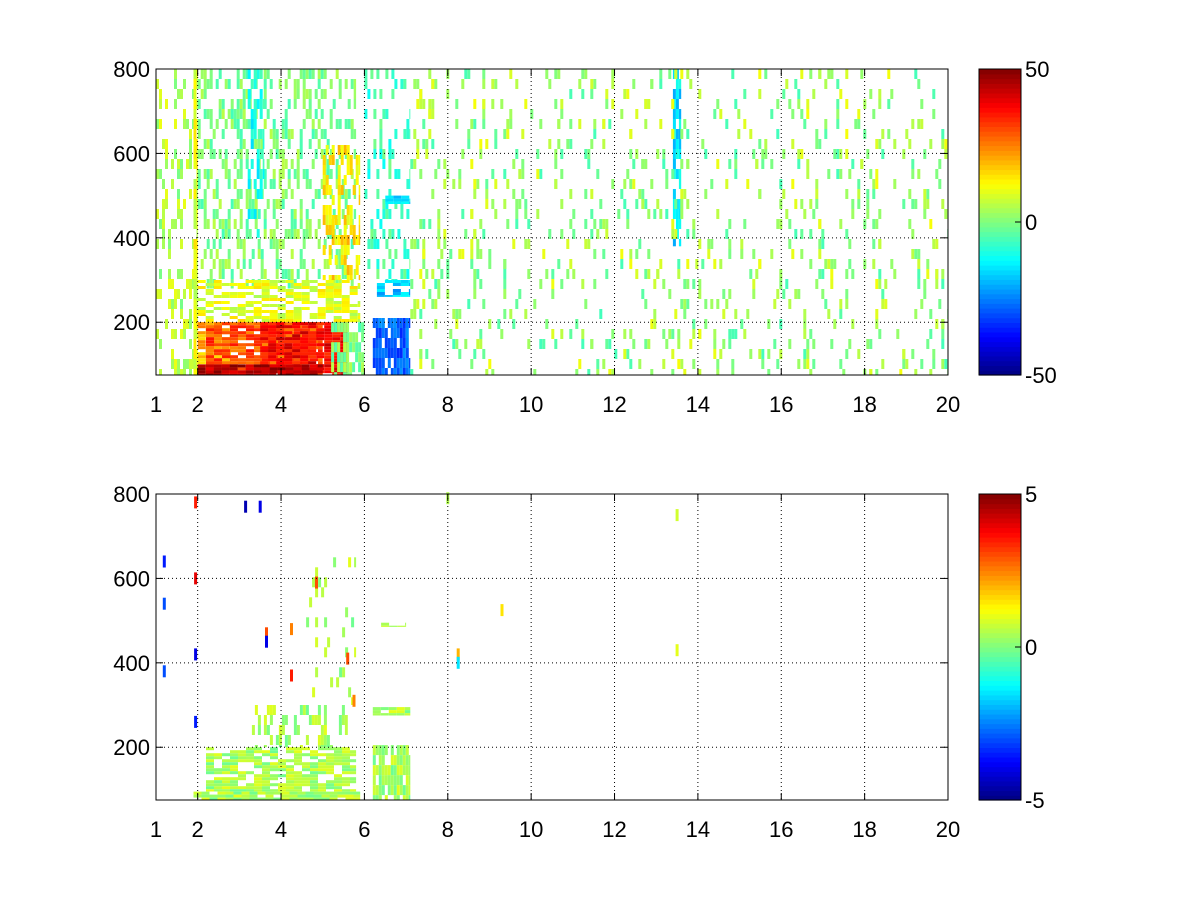  I want to click on x-tick-label: 20, so click(948, 404).